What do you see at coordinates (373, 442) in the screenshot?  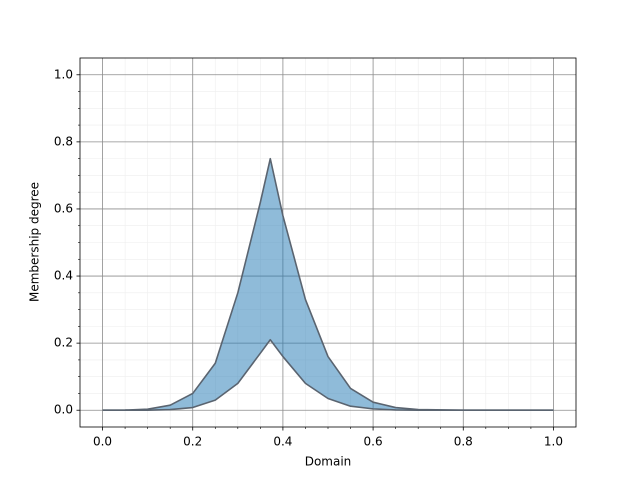 I see `x-tick-label: 0.6` at bounding box center [373, 442].